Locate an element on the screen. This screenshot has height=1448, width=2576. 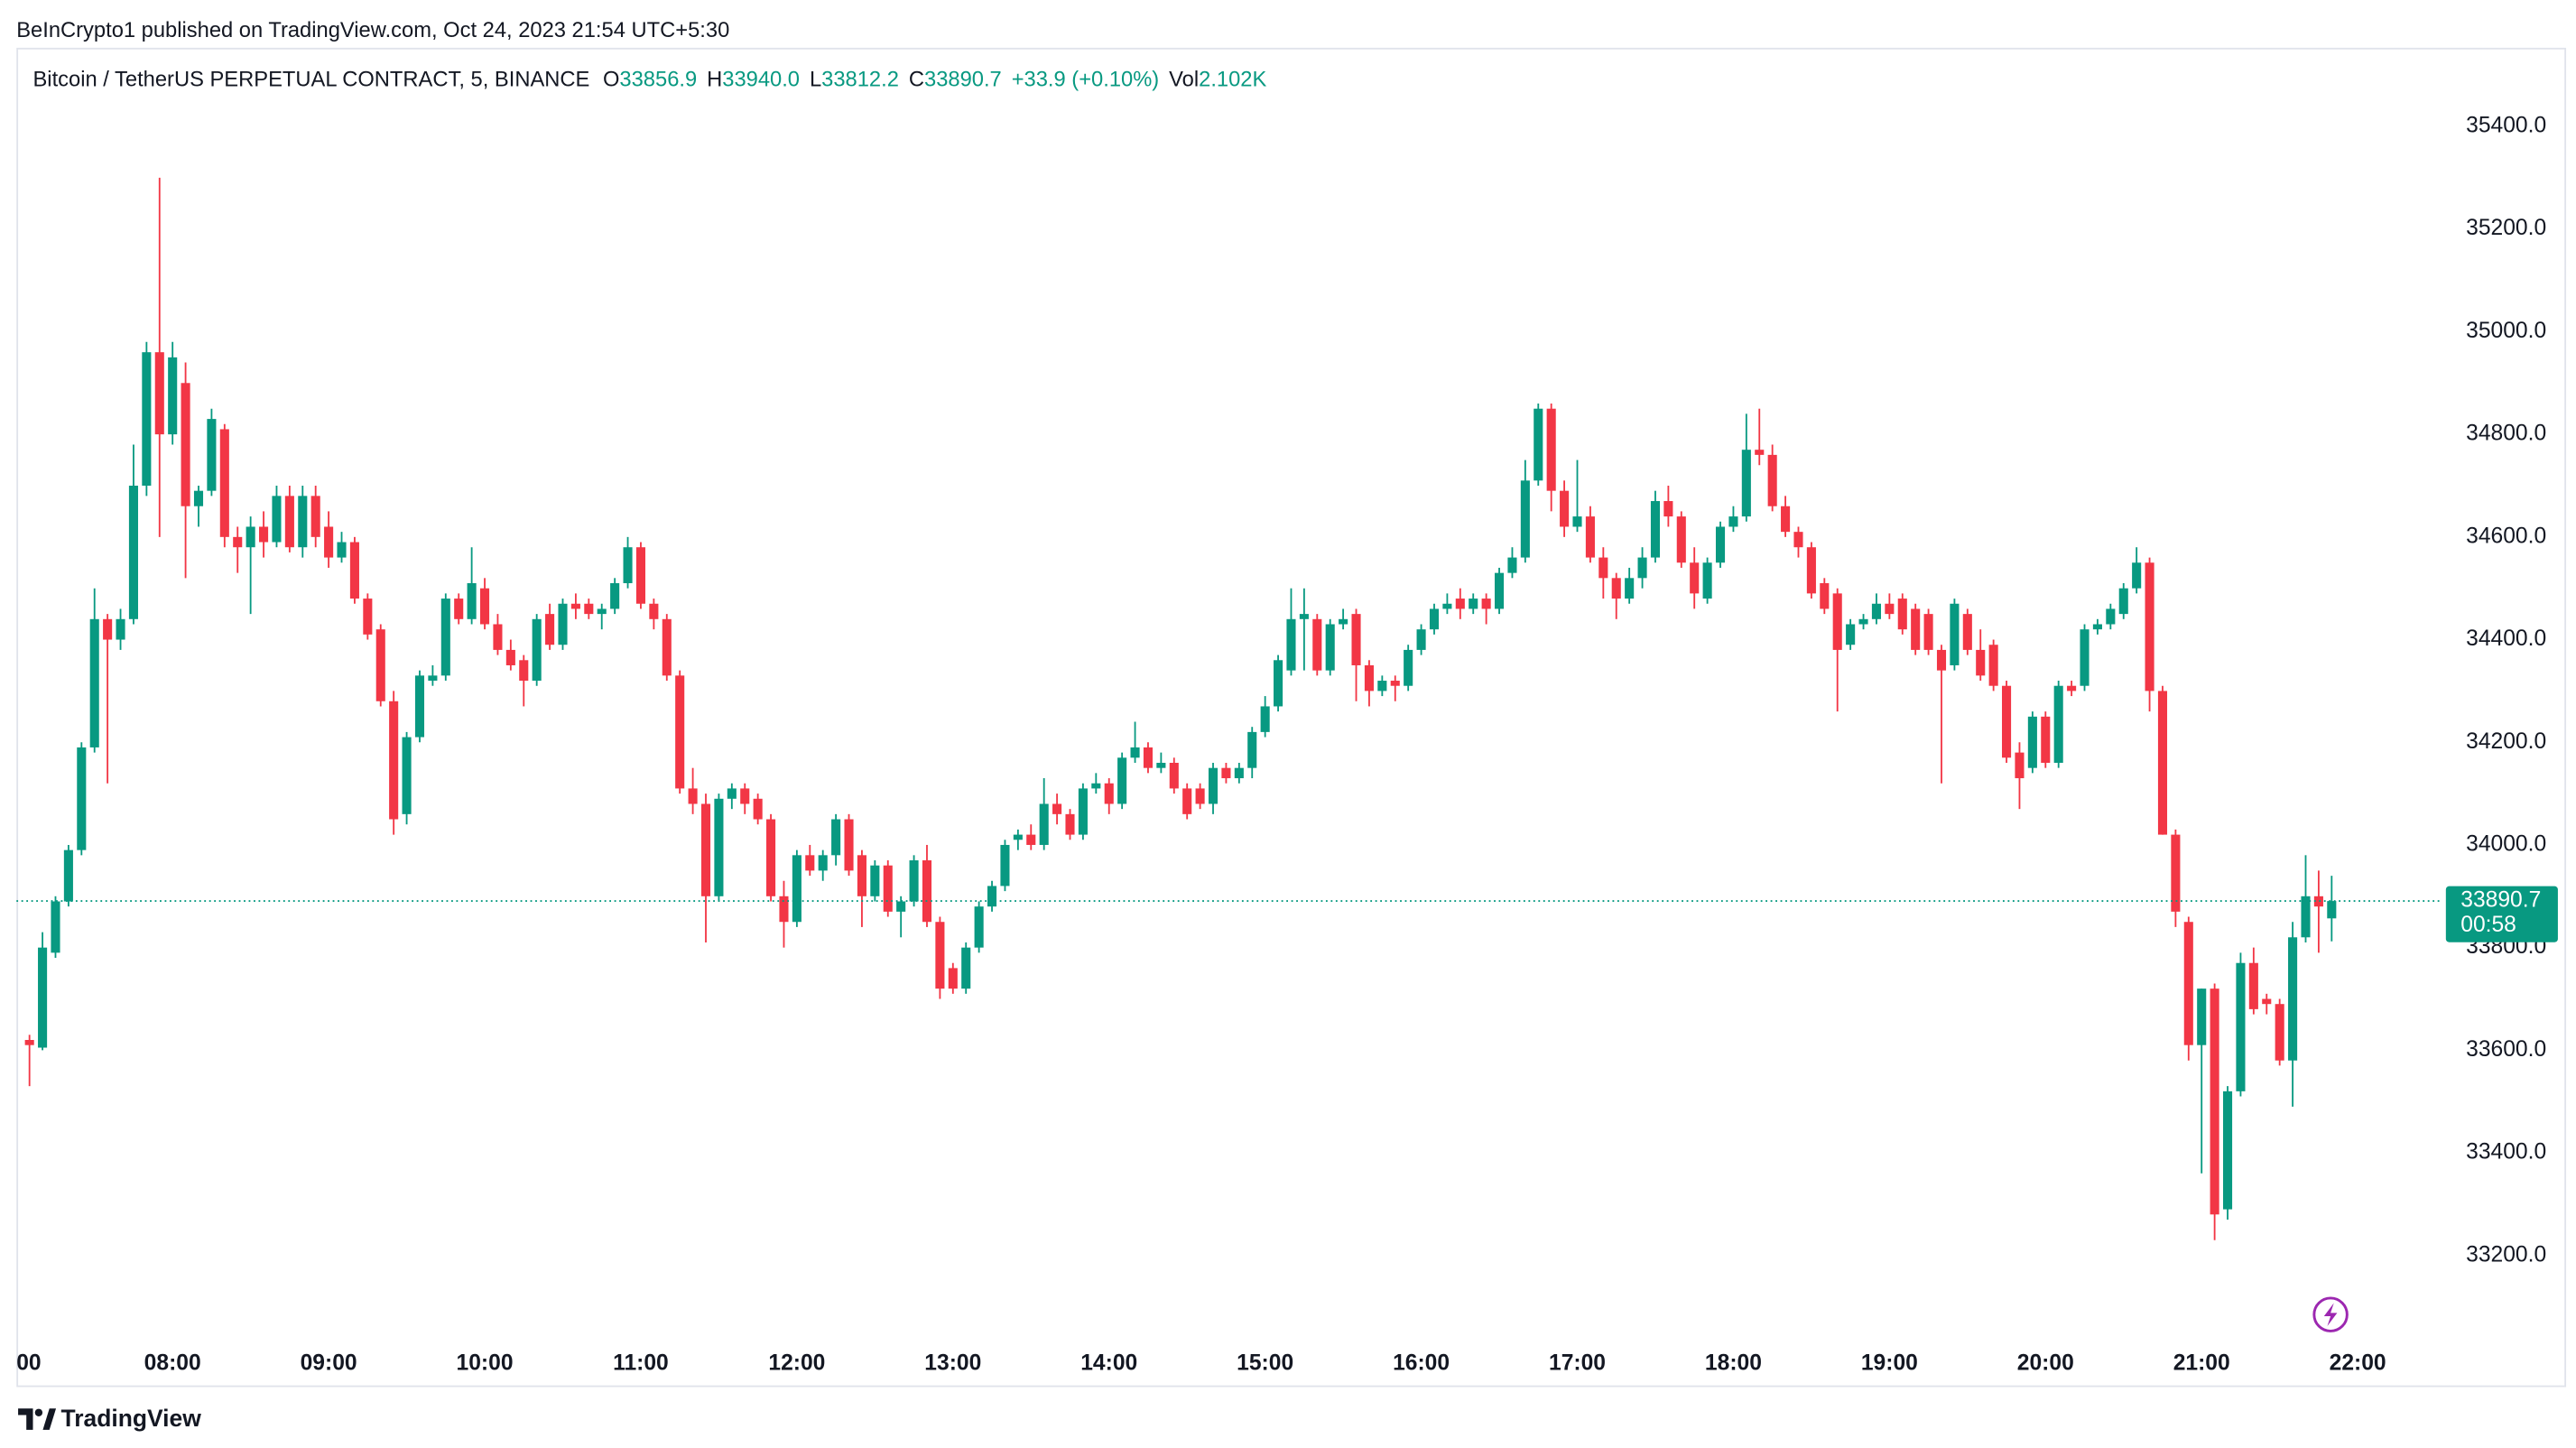
x-tick-label: 17:00 is located at coordinates (1578, 1363).